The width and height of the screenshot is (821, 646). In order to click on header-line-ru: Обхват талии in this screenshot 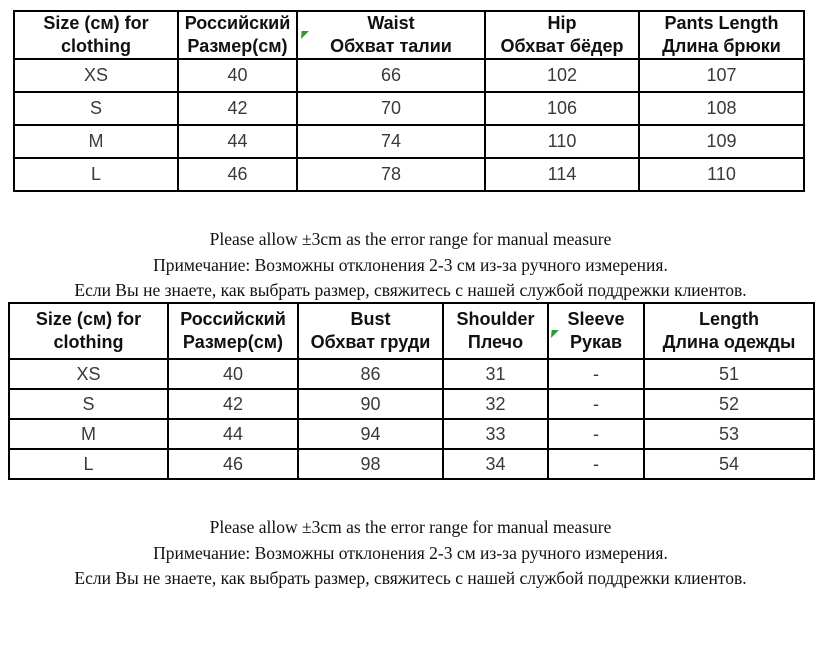, I will do `click(391, 46)`.